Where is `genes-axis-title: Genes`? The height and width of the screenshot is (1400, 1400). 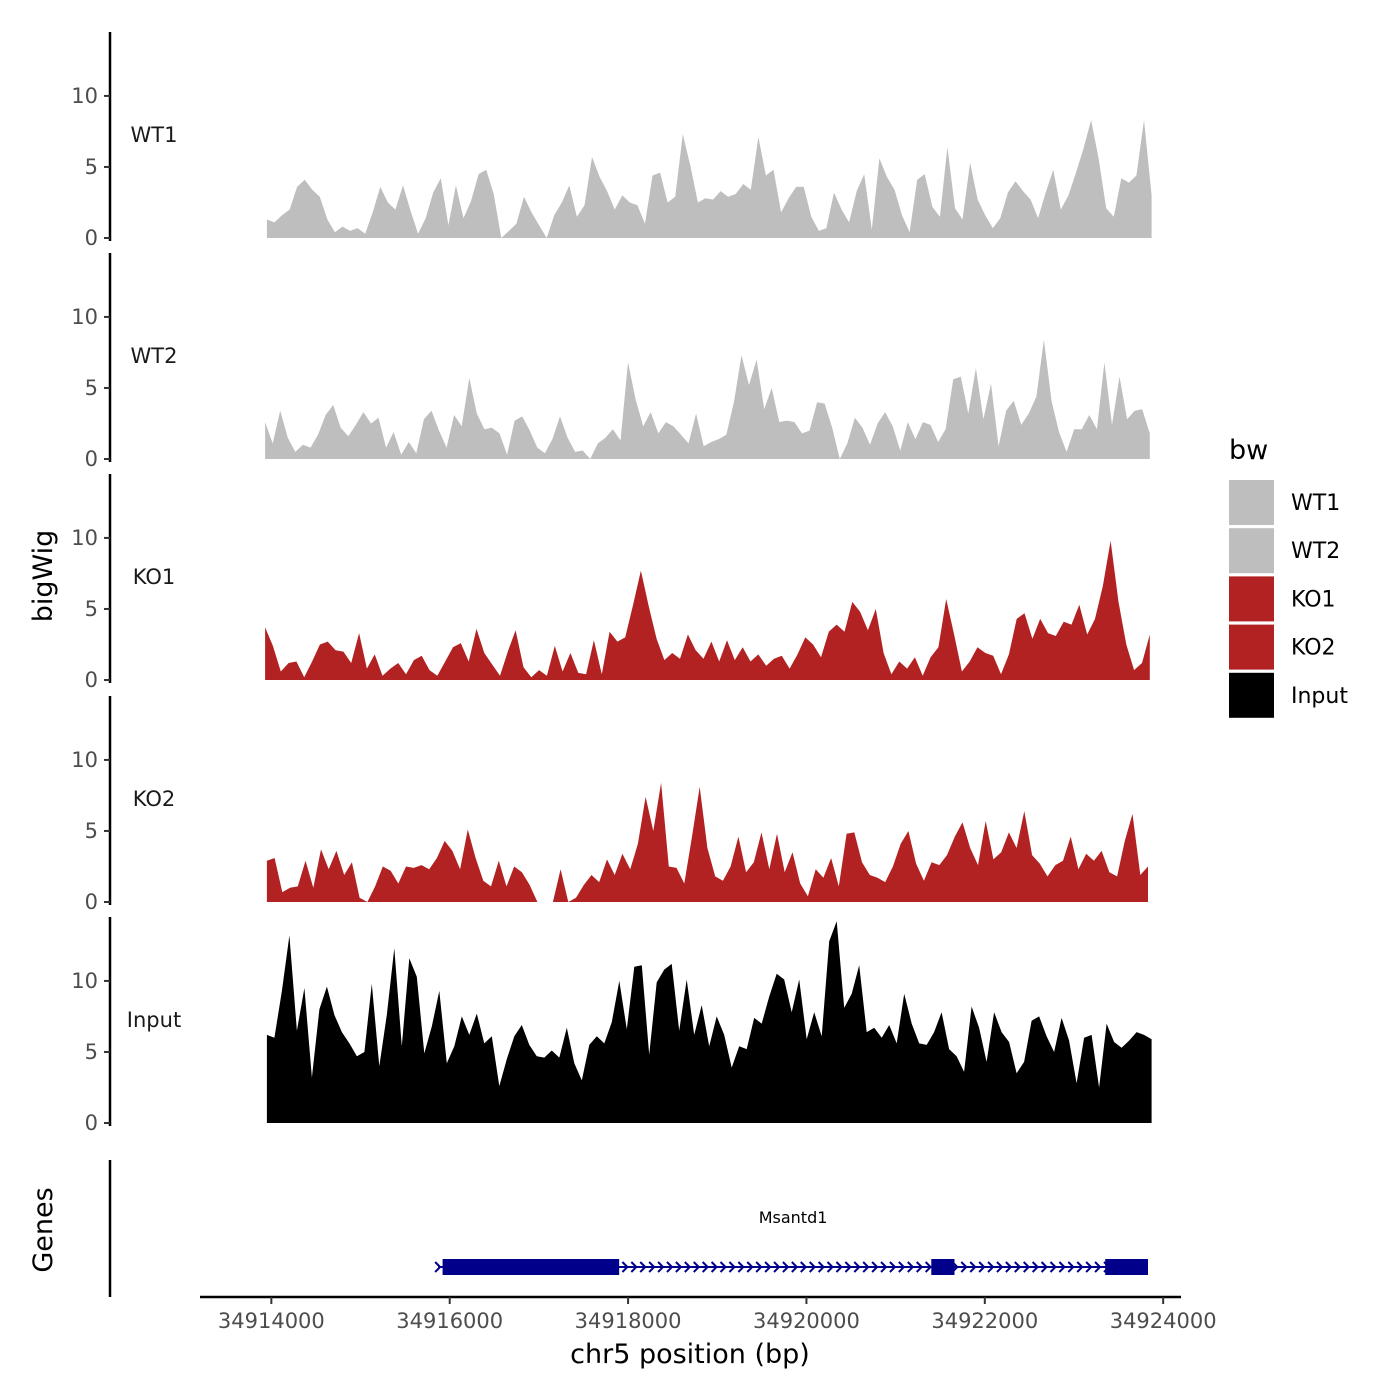
genes-axis-title: Genes is located at coordinates (43, 1229).